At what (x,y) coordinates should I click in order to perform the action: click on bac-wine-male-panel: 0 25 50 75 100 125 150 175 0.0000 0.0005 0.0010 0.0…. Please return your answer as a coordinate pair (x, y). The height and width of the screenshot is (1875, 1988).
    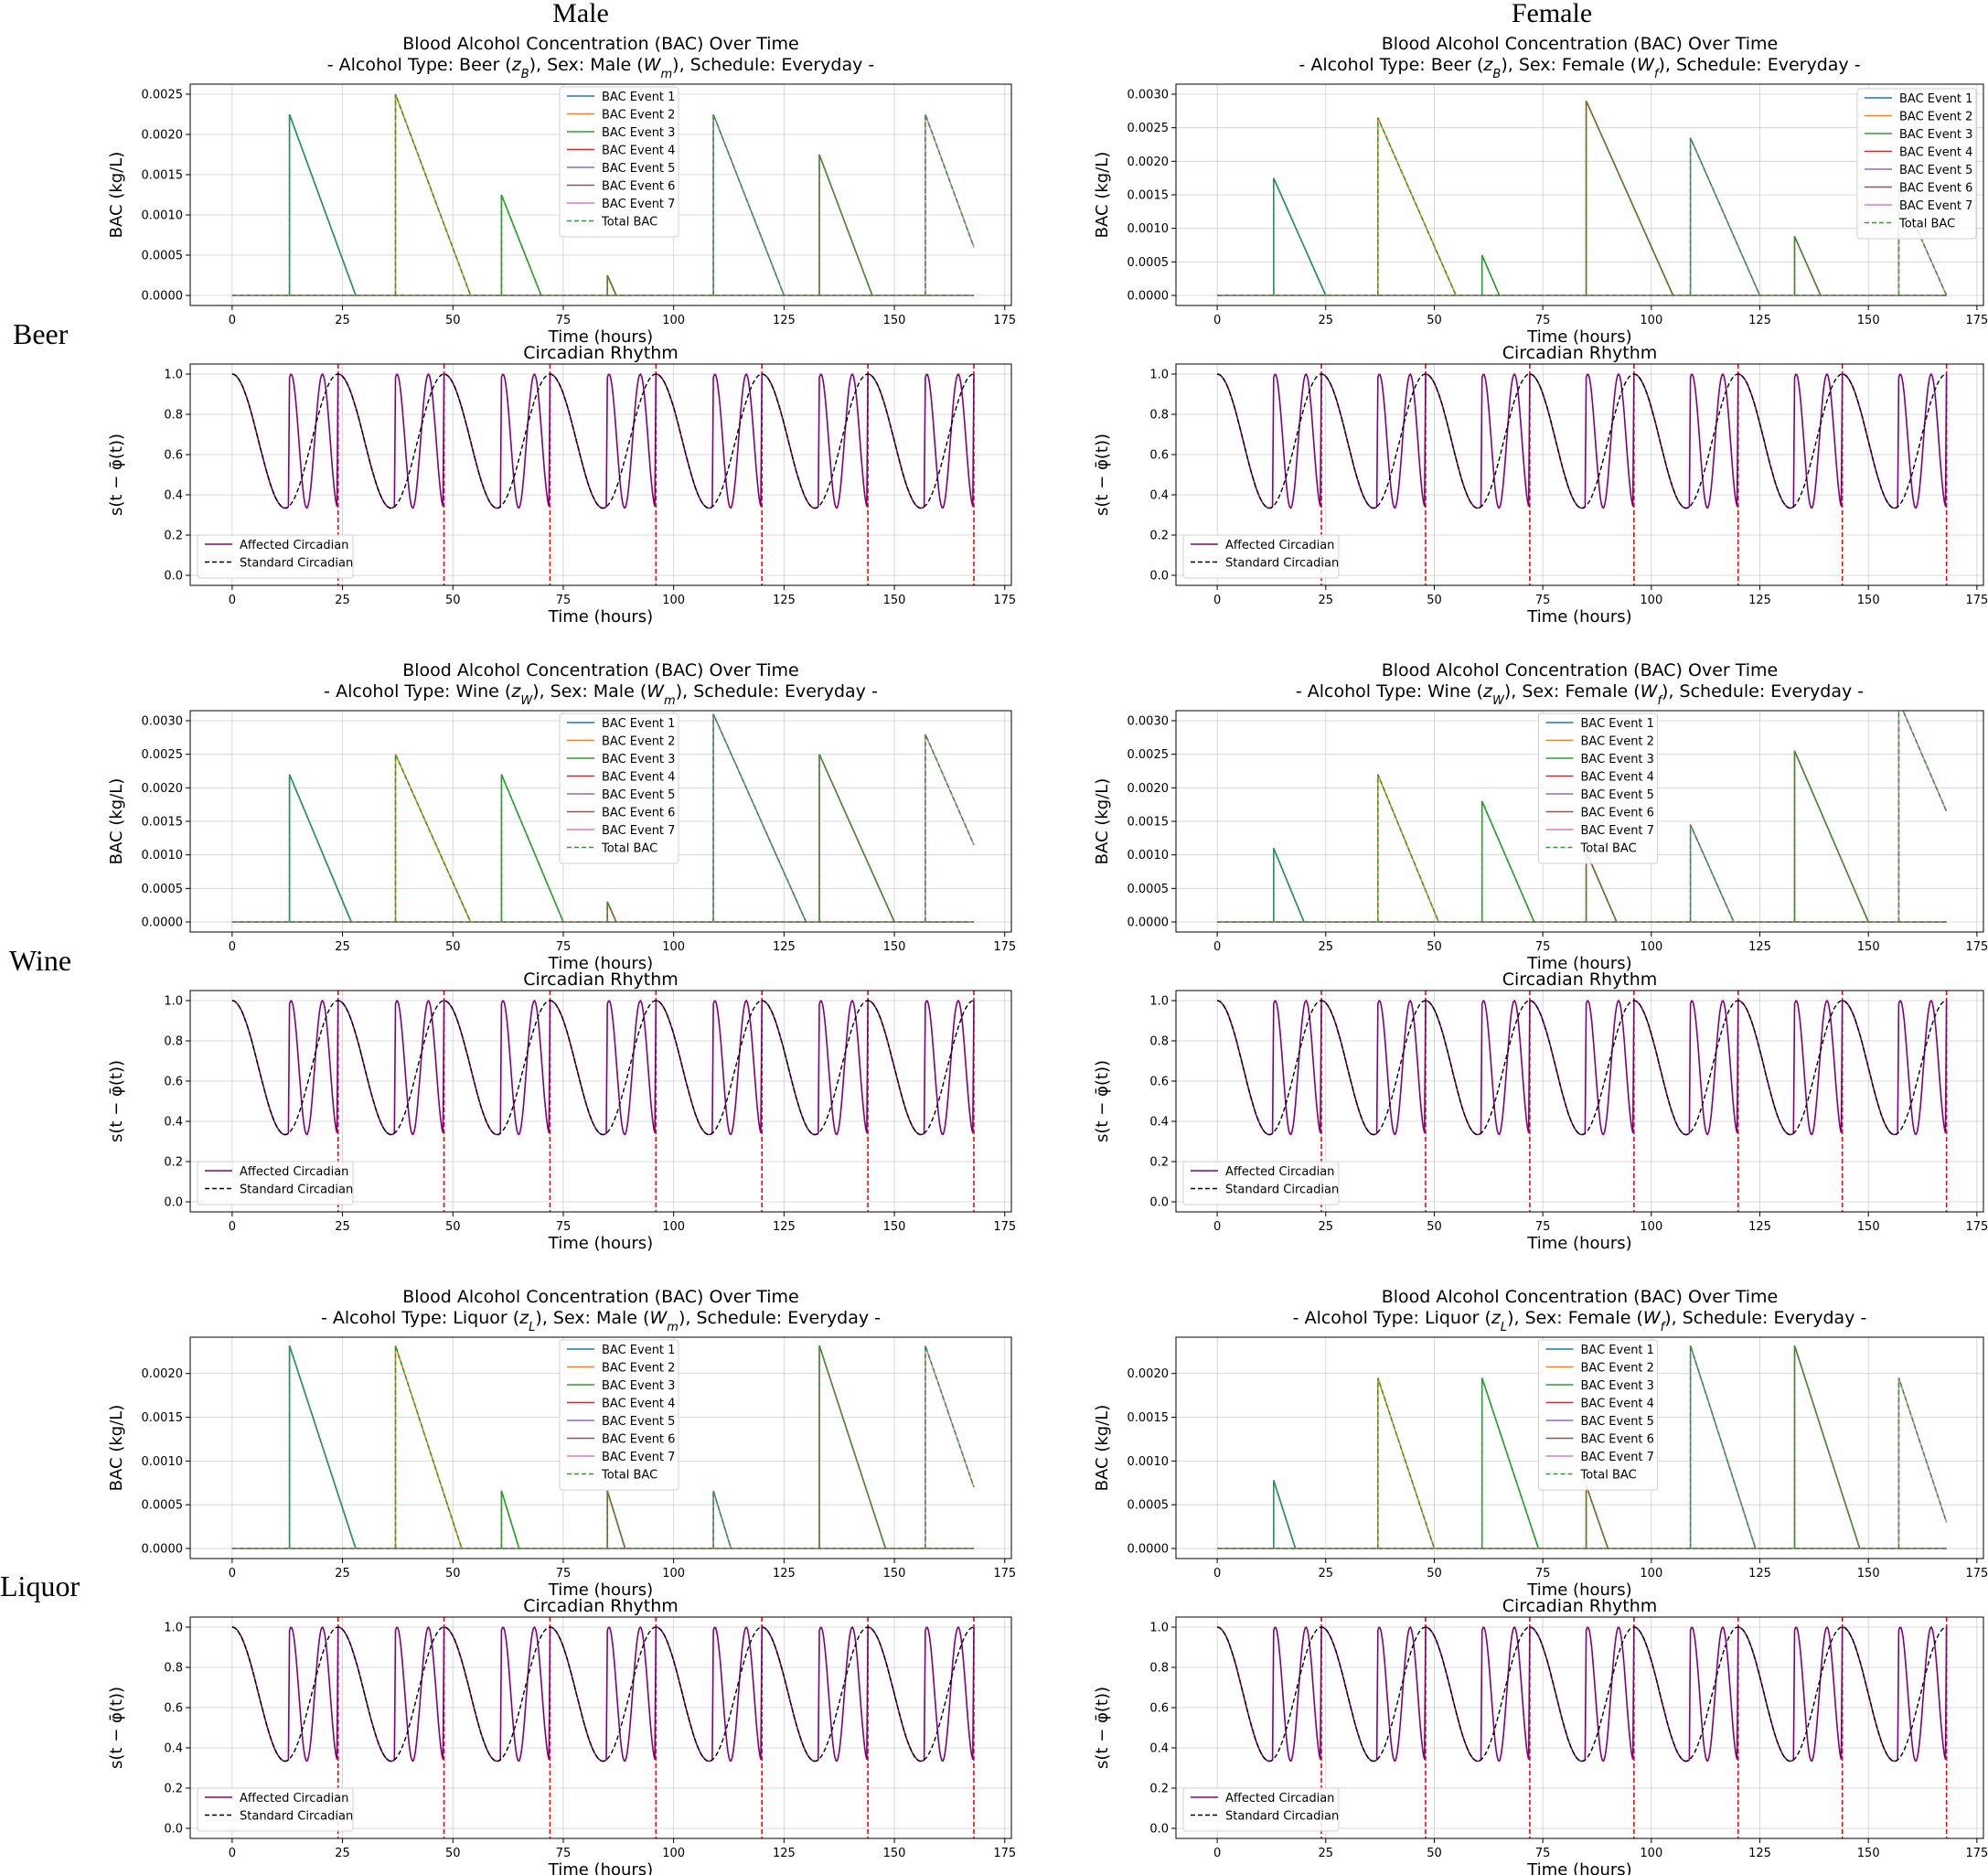
    Looking at the image, I should click on (561, 816).